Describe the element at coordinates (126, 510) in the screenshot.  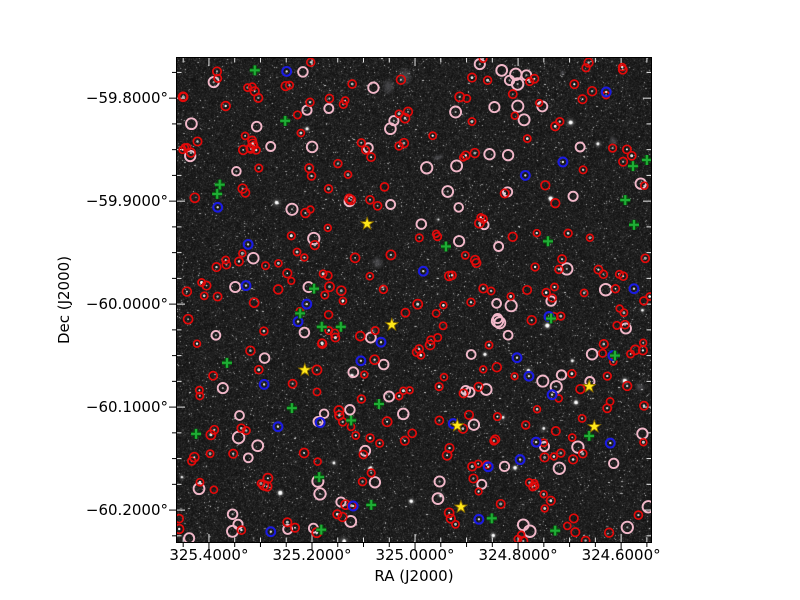
I see `y-tick-label: −60.2000°` at that location.